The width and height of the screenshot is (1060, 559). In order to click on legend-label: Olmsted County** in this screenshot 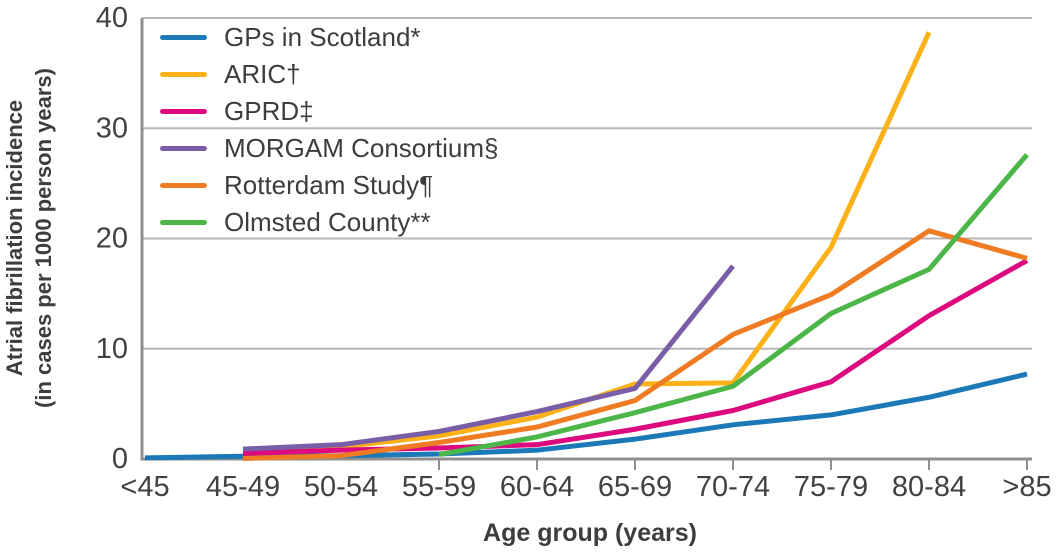, I will do `click(327, 222)`.